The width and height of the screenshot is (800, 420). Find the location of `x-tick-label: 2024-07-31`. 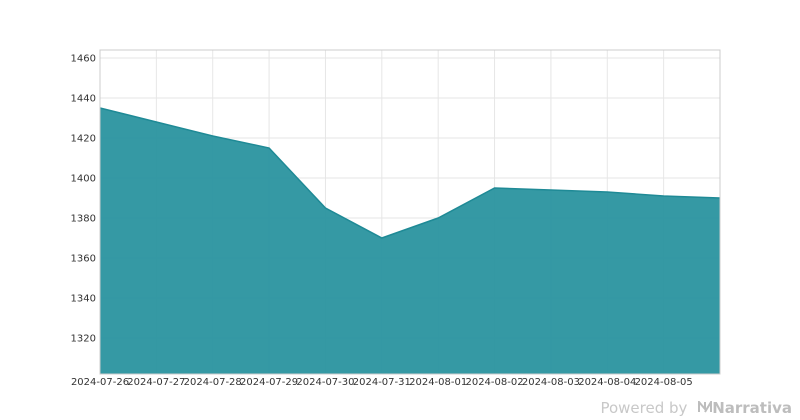

x-tick-label: 2024-07-31 is located at coordinates (382, 382).